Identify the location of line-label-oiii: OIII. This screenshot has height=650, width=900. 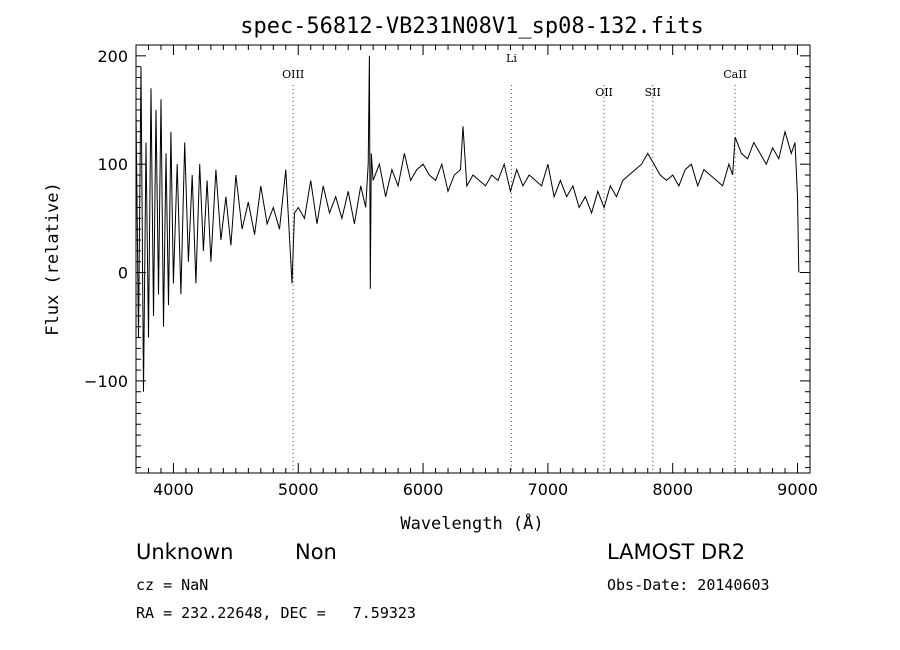
(293, 74).